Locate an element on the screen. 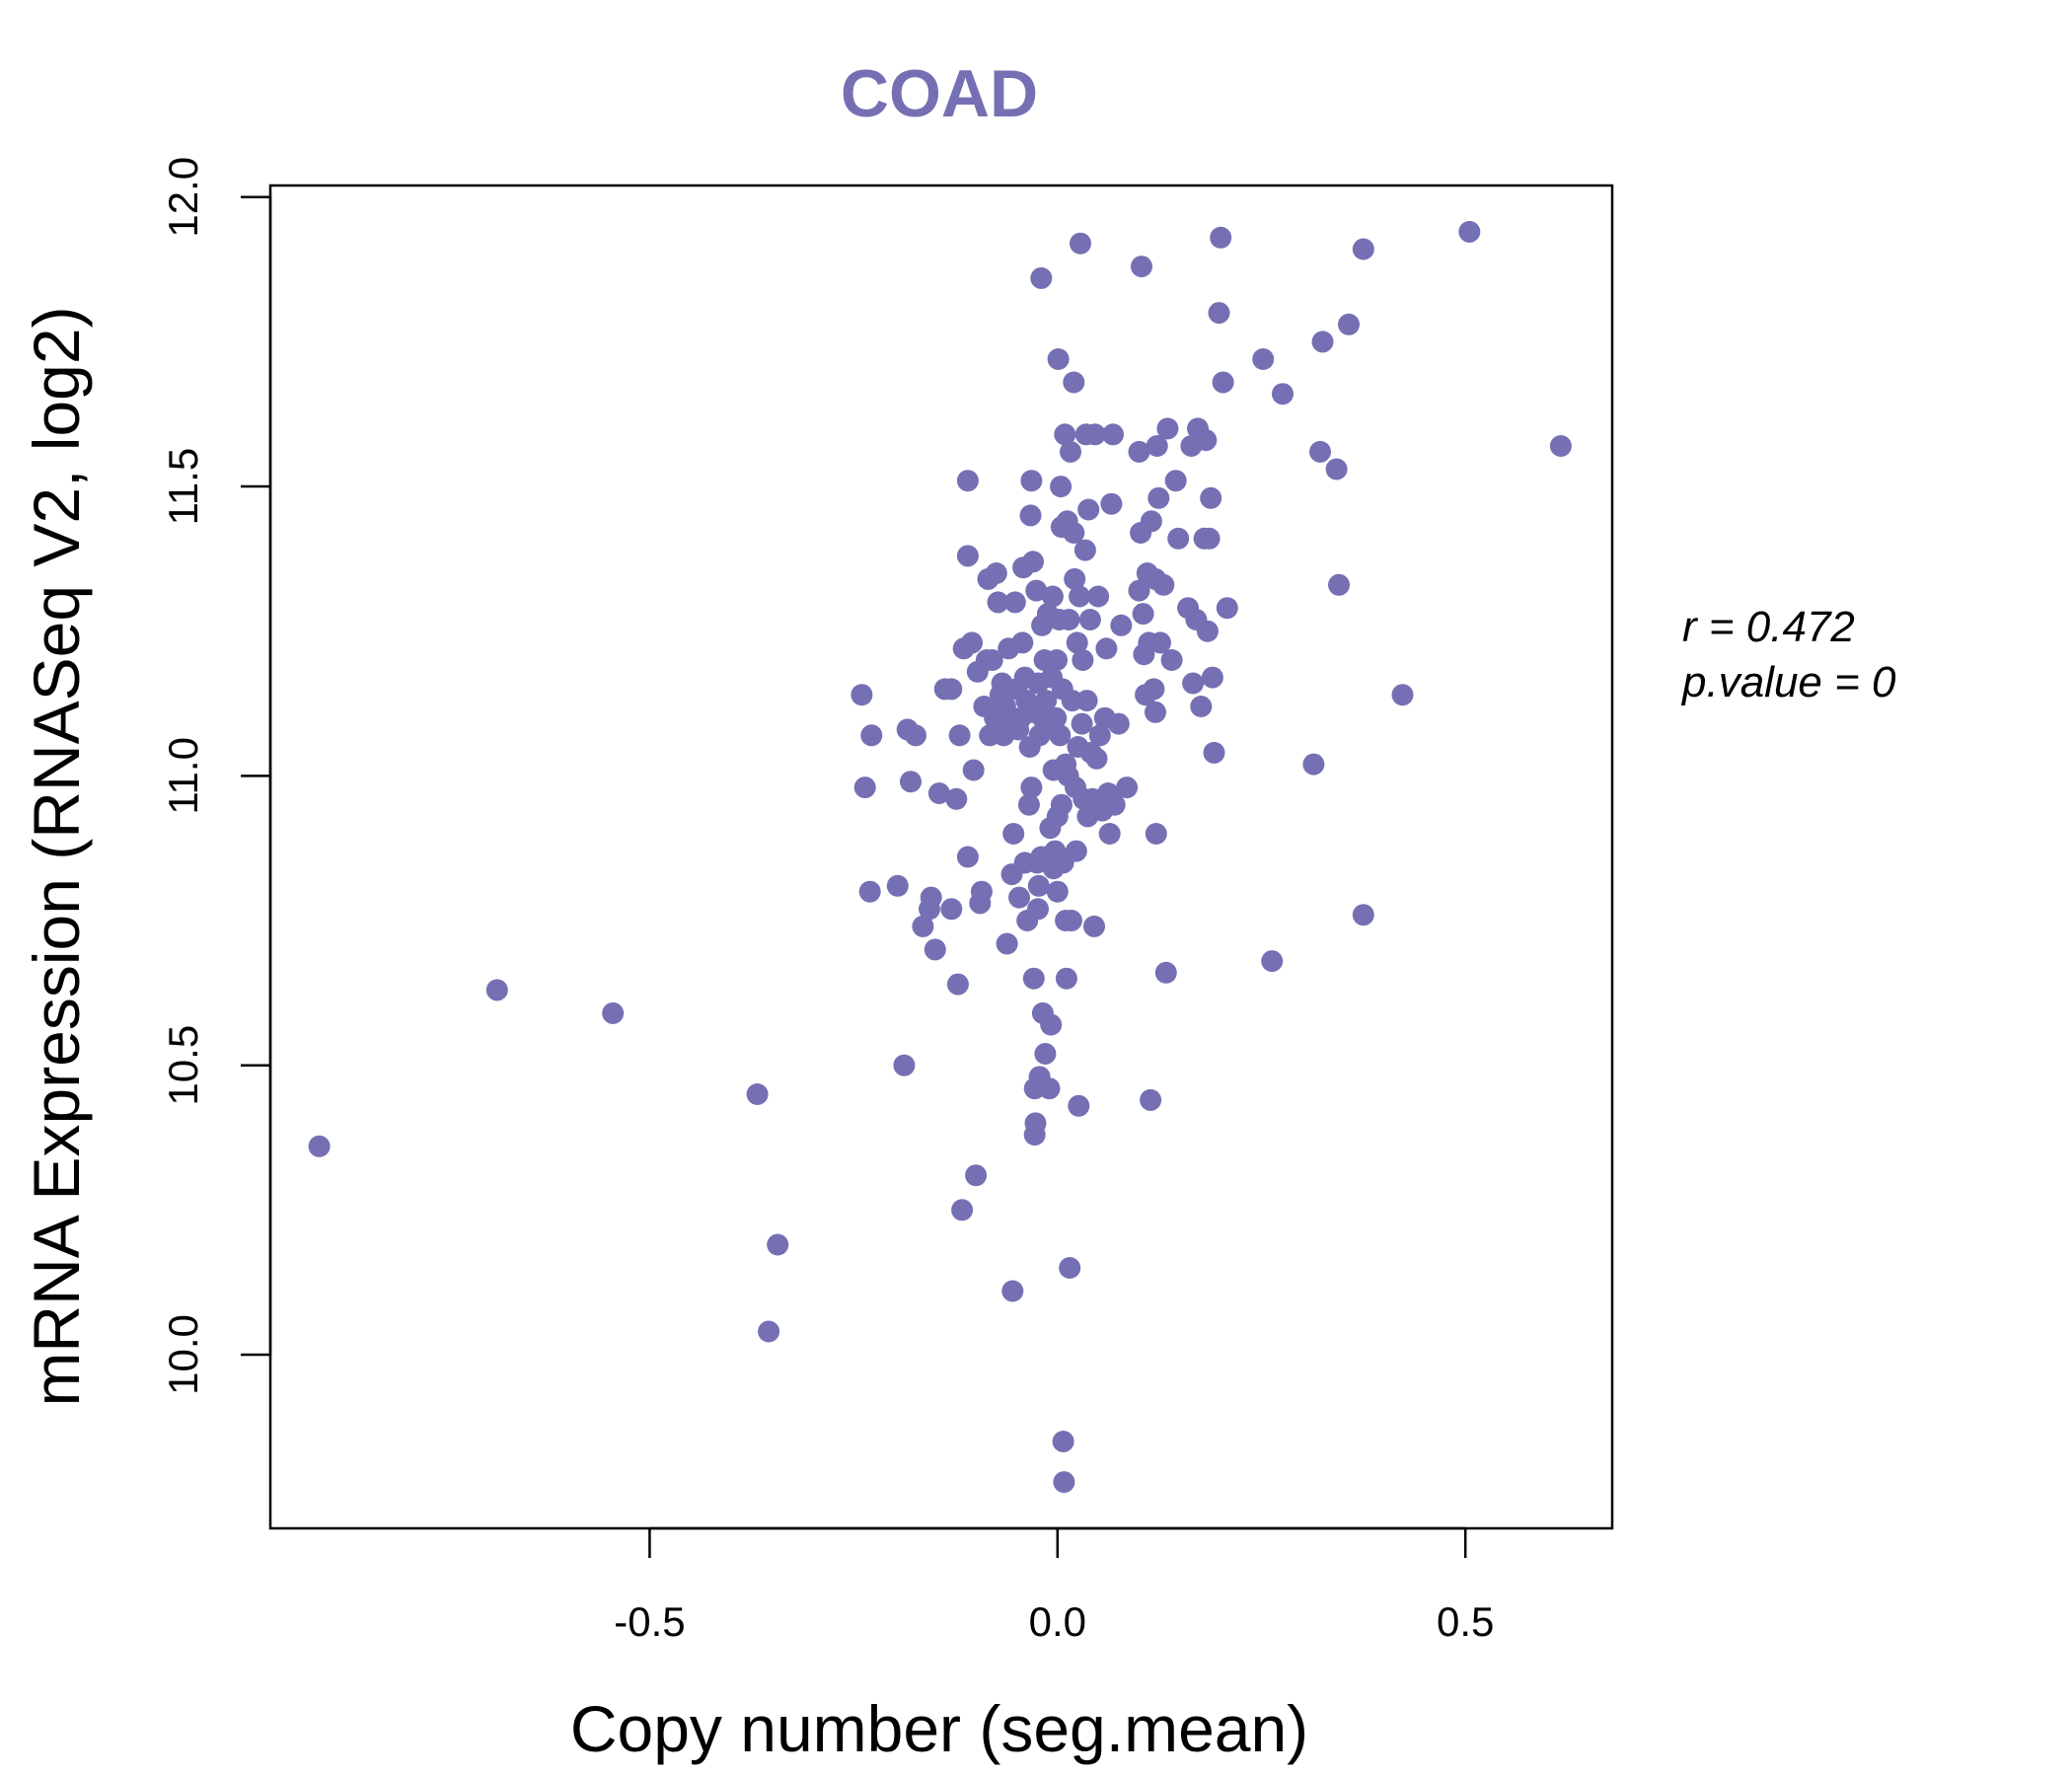 The width and height of the screenshot is (2072, 1776). x-tick-label: 0.0 is located at coordinates (1058, 1622).